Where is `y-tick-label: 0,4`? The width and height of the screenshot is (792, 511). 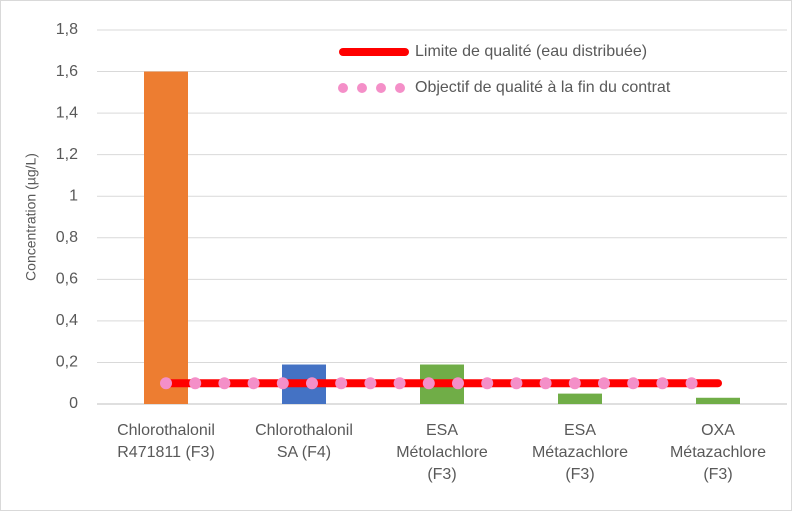 y-tick-label: 0,4 is located at coordinates (67, 320).